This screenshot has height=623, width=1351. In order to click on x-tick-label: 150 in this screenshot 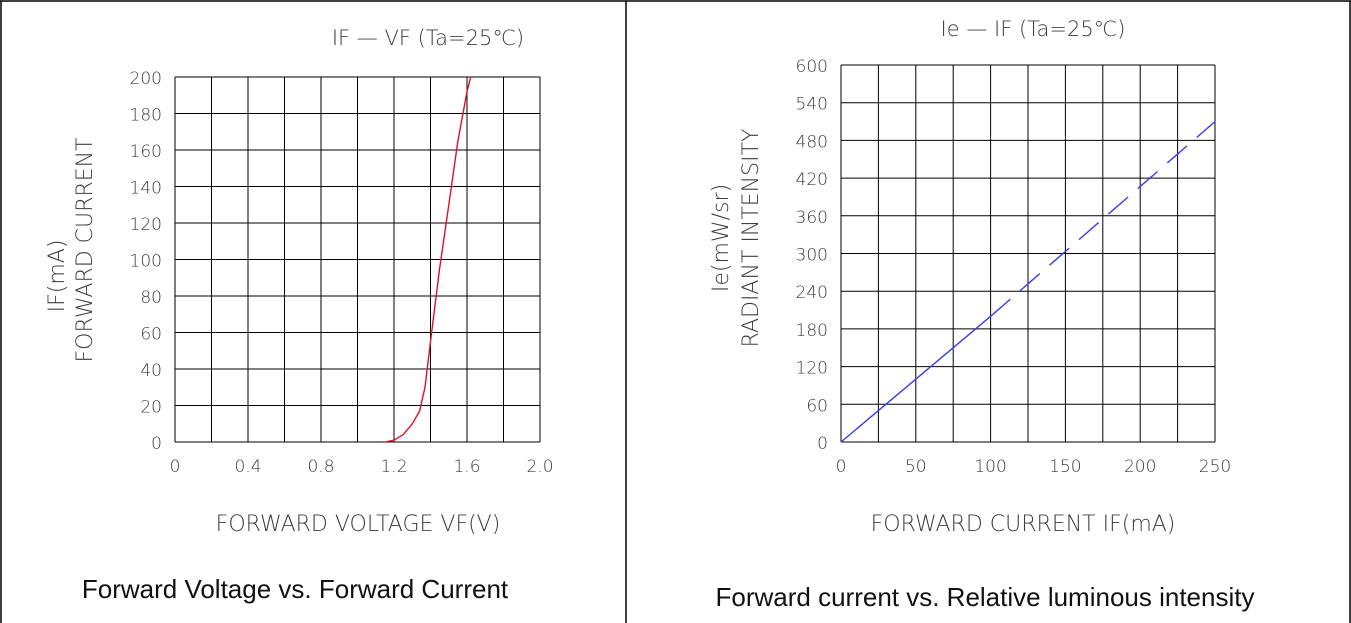, I will do `click(1065, 467)`.